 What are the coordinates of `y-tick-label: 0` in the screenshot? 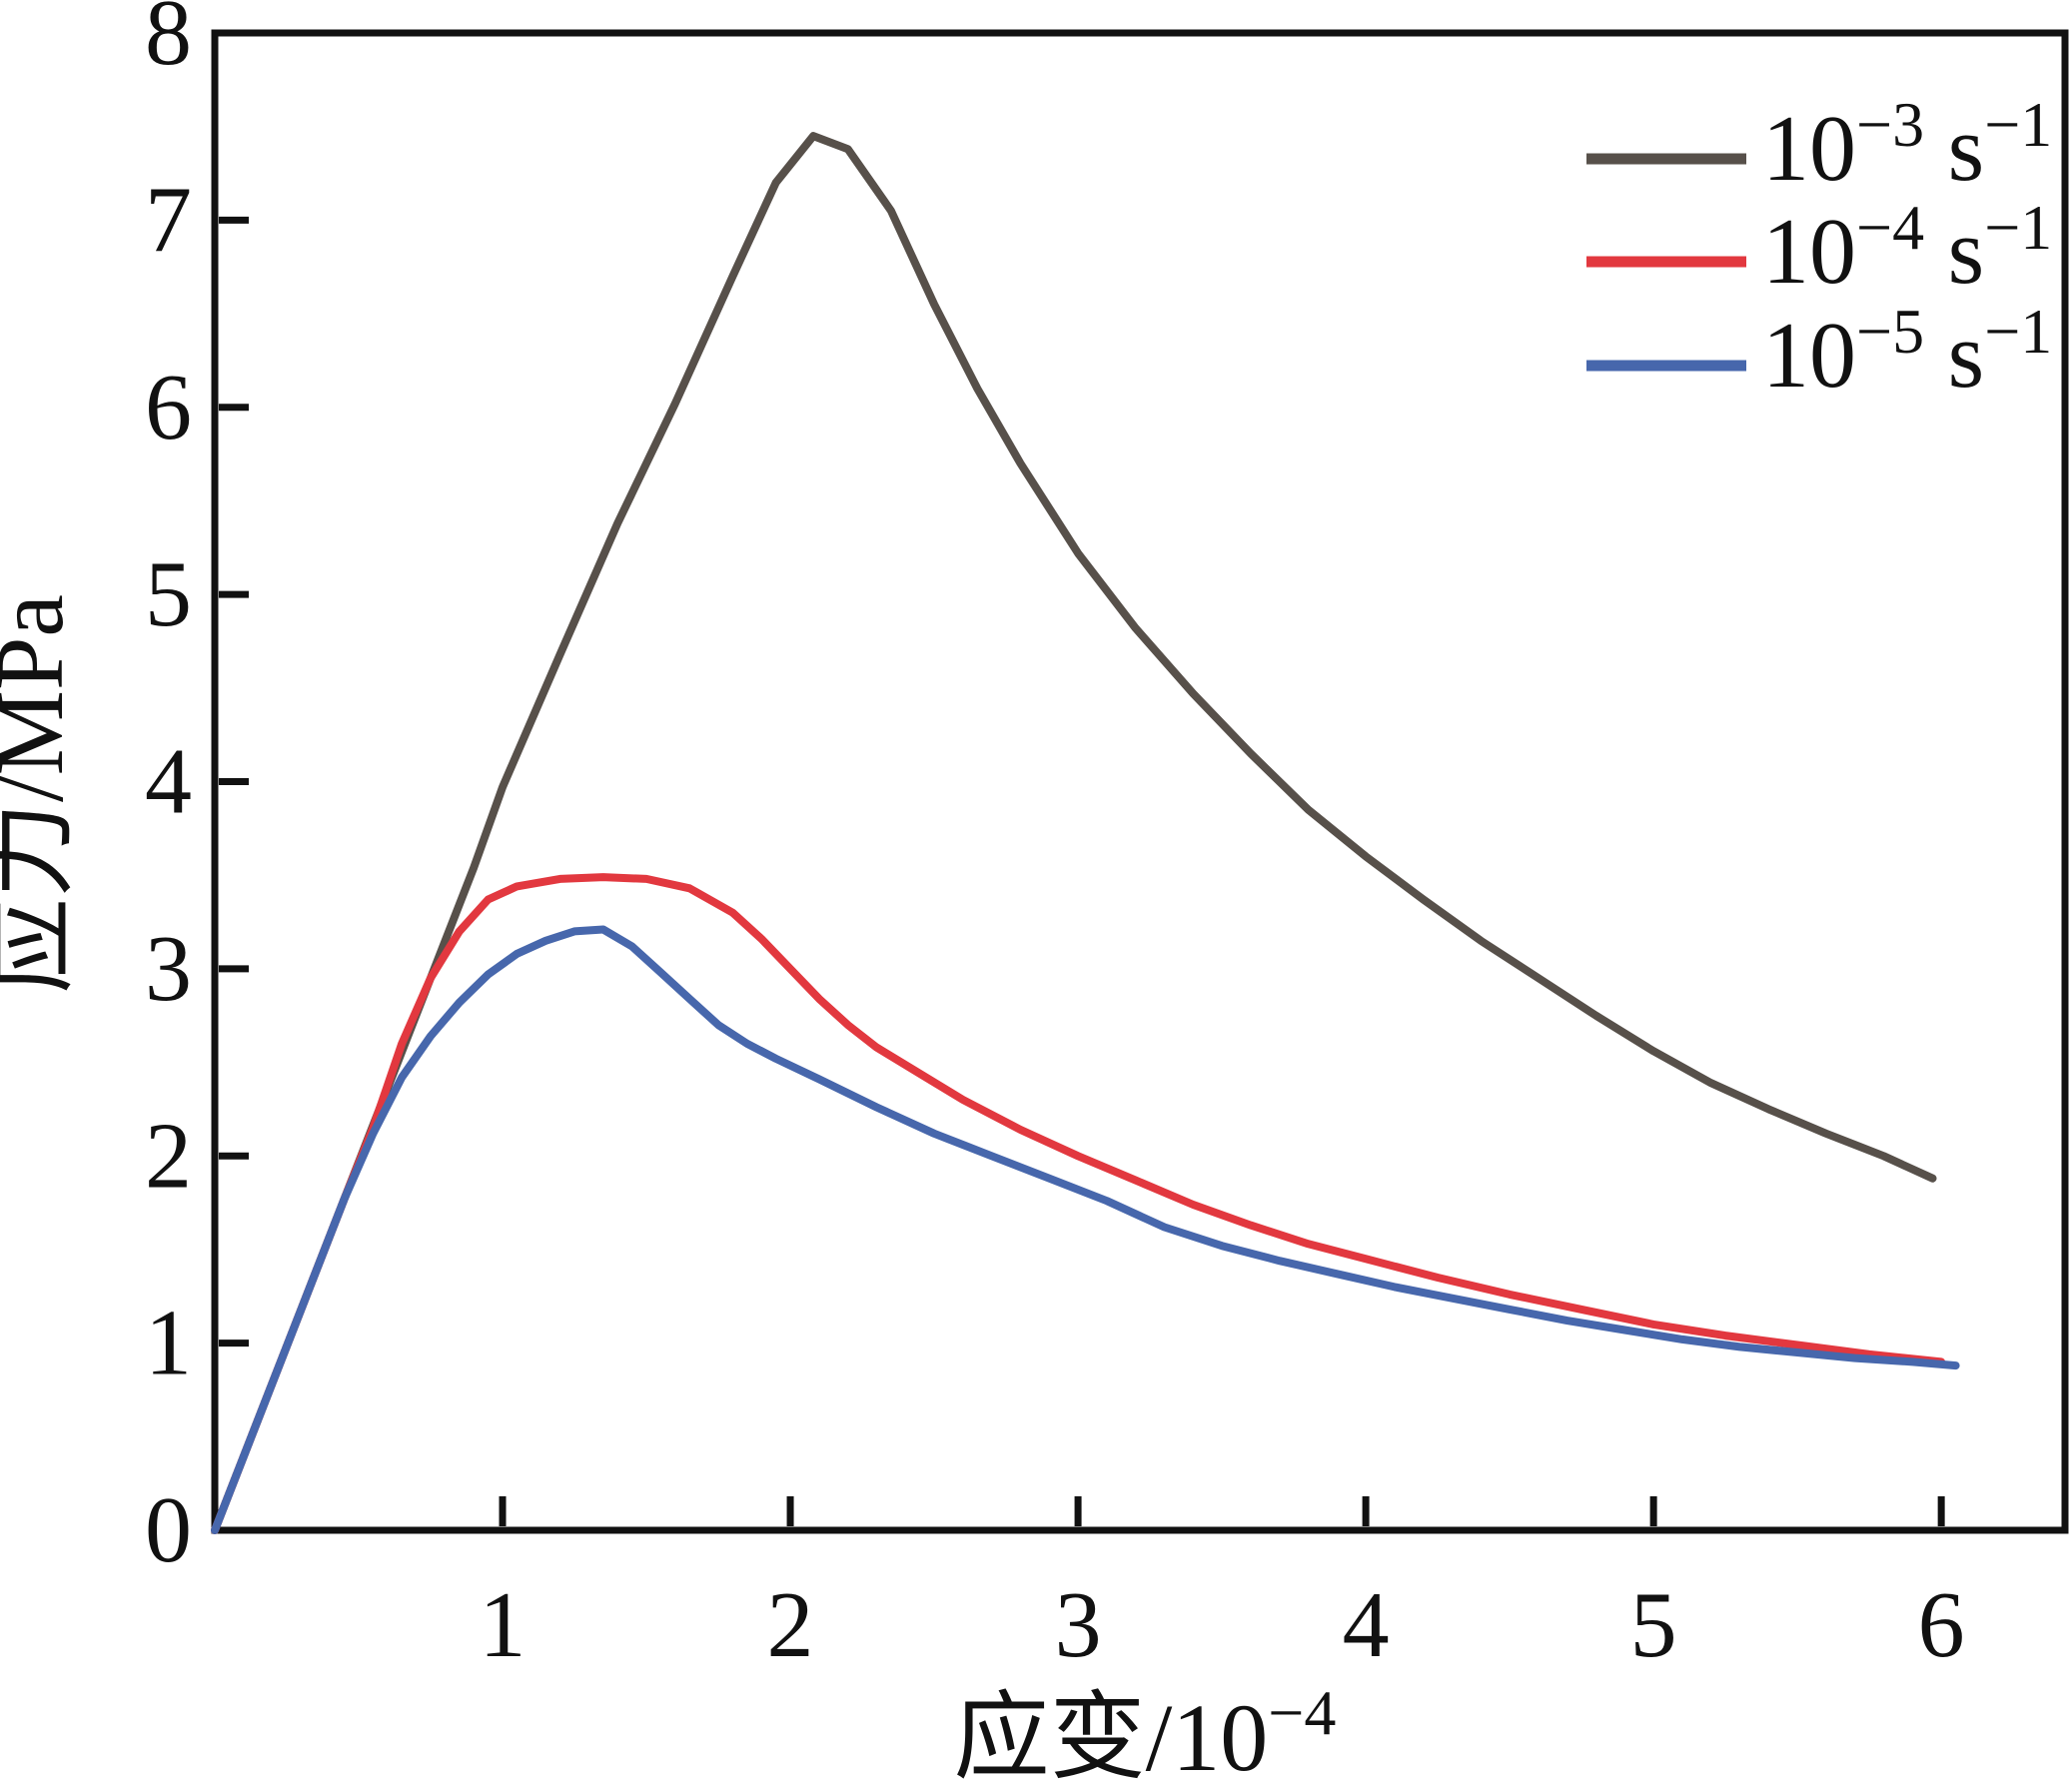 It's located at (168, 1530).